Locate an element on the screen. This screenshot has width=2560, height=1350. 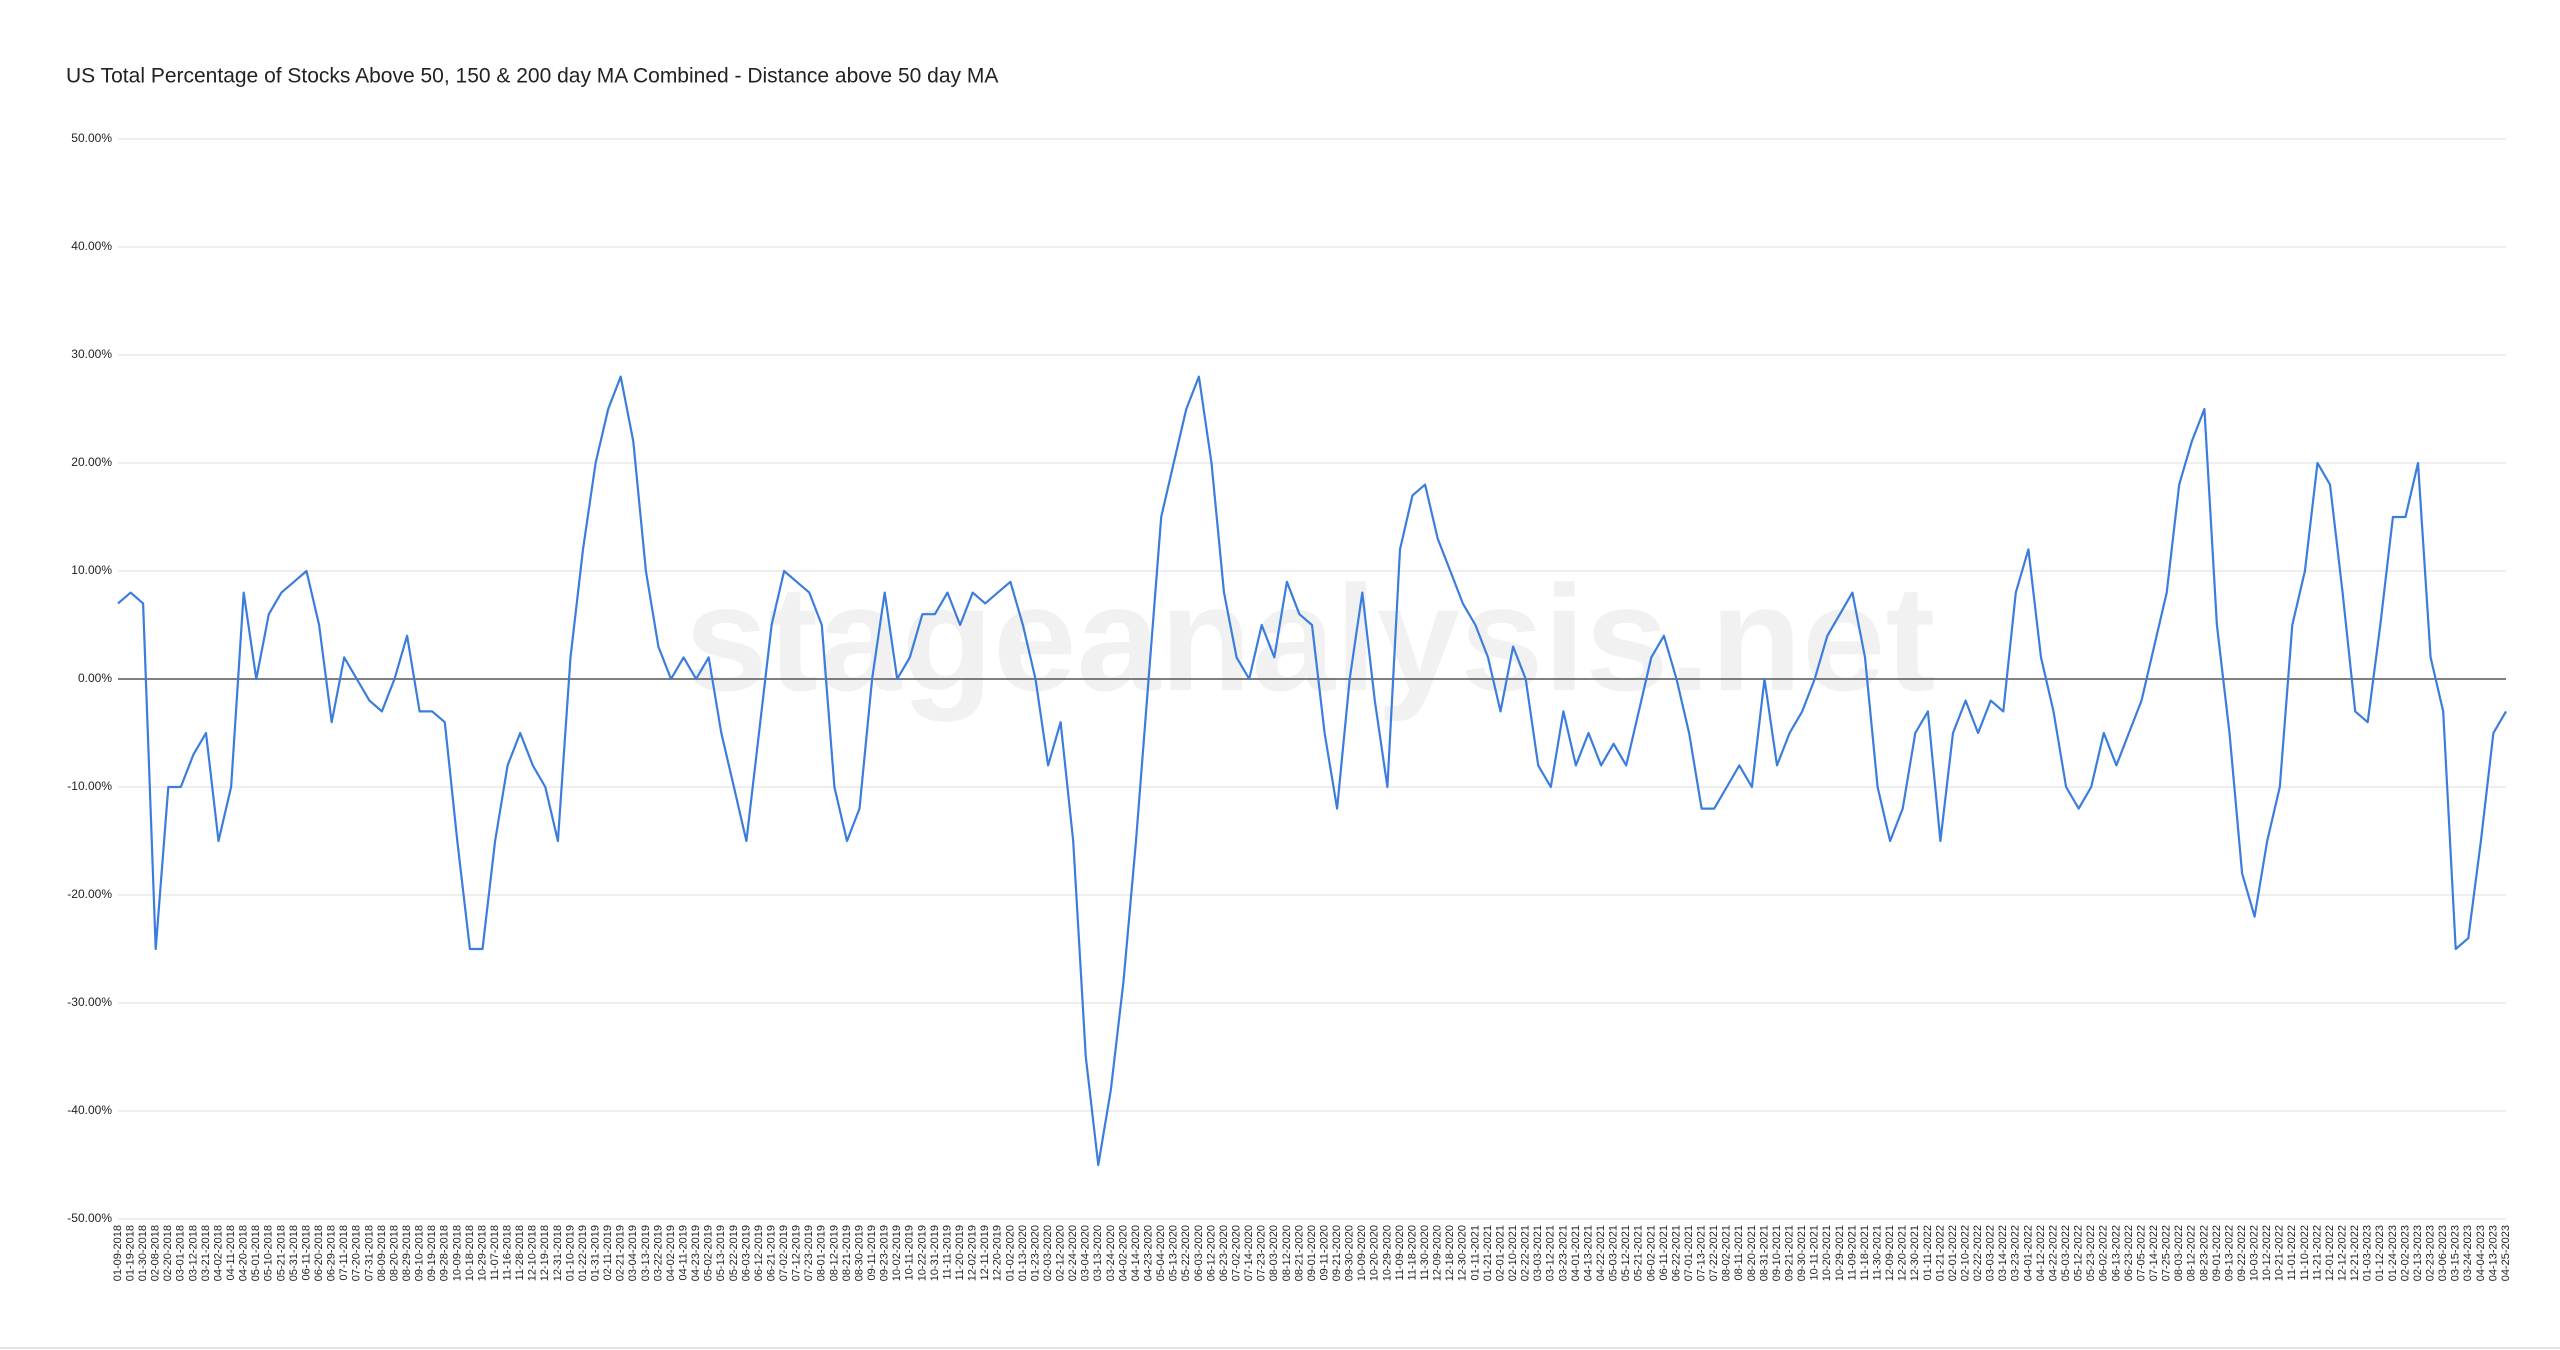
x-tick-label: 01-19-2018 is located at coordinates (130, 1253).